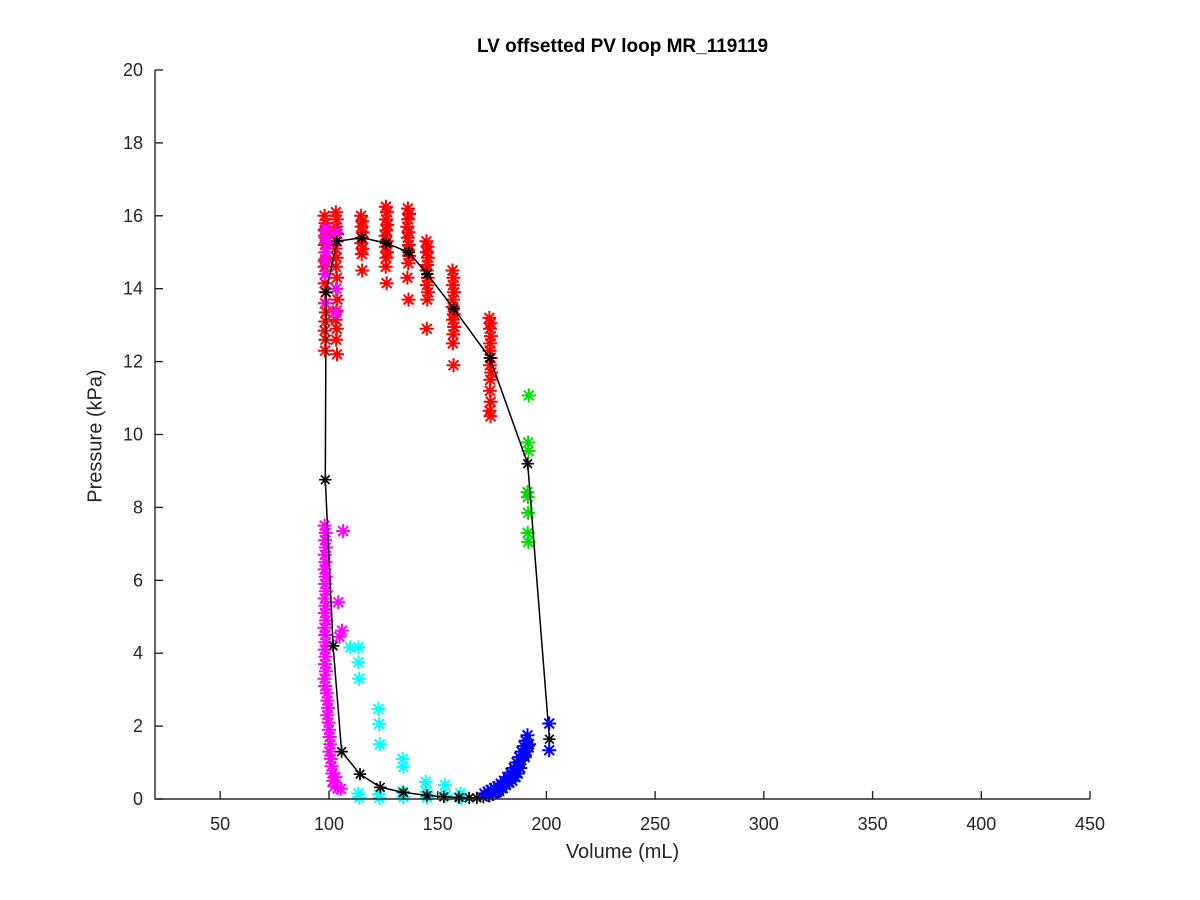 The image size is (1200, 900). I want to click on y-tick-label: 12, so click(133, 362).